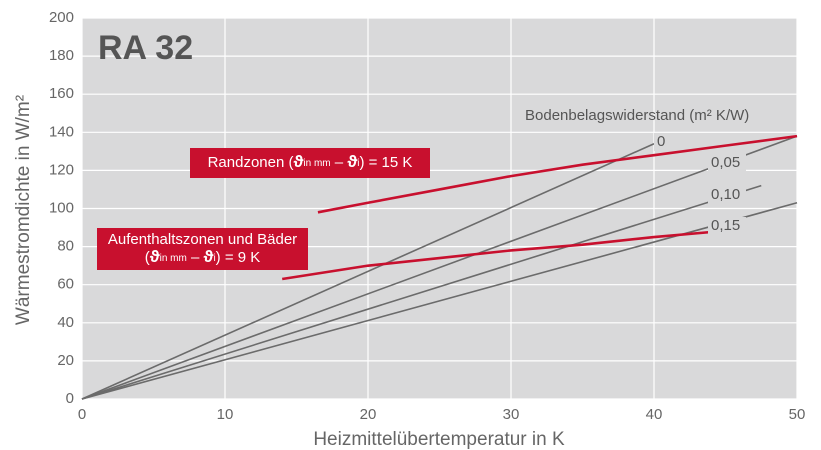 Image resolution: width=821 pixels, height=450 pixels. I want to click on y-axis-title: Wärmestromdichte in W/m², so click(23, 210).